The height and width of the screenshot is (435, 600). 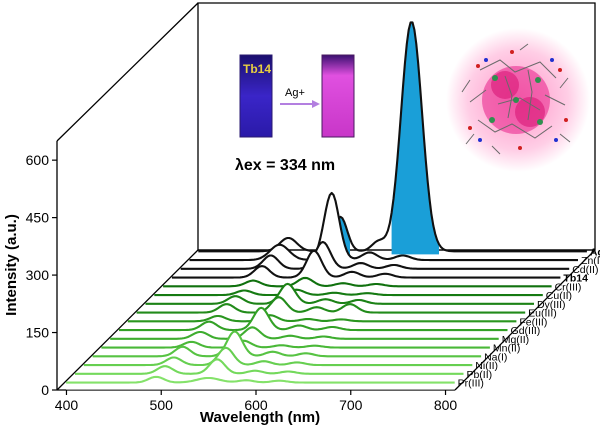 I want to click on inset-cuvettes: Tb14 Ag+ λex = 334 nm, so click(x=295, y=114).